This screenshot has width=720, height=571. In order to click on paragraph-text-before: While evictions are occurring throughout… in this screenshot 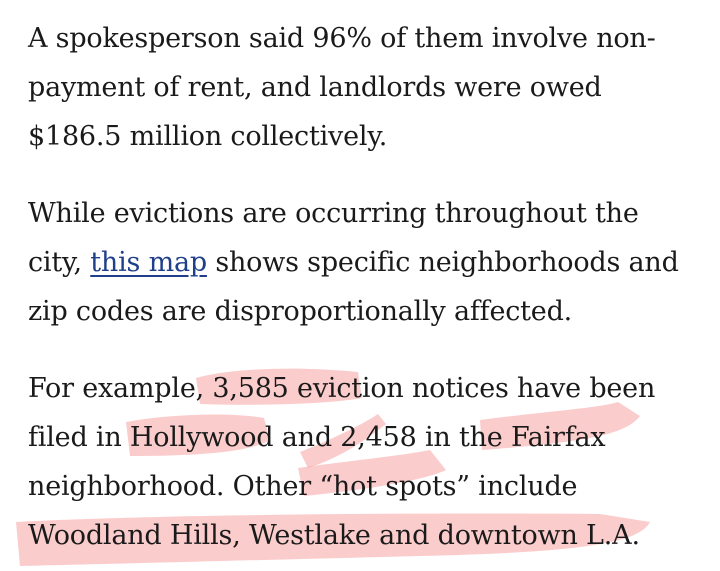, I will do `click(333, 238)`.